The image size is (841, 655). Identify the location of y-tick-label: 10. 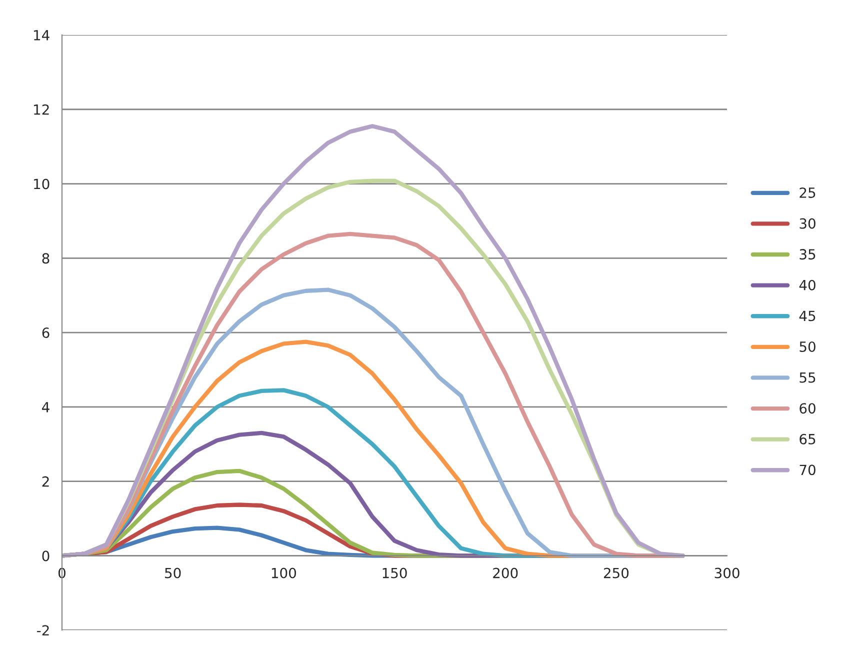
(42, 184).